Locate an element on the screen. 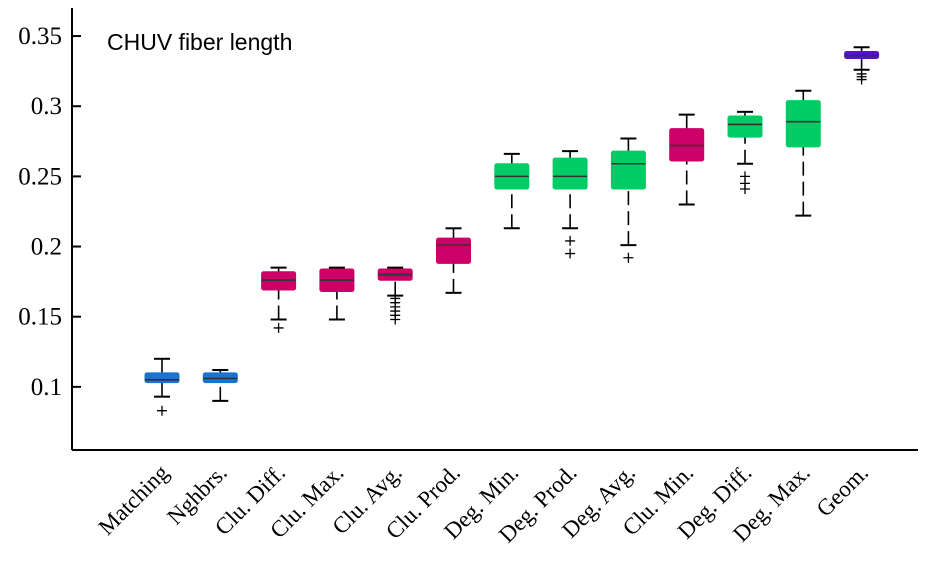 The width and height of the screenshot is (925, 569). x-tick-label: Geom. is located at coordinates (842, 490).